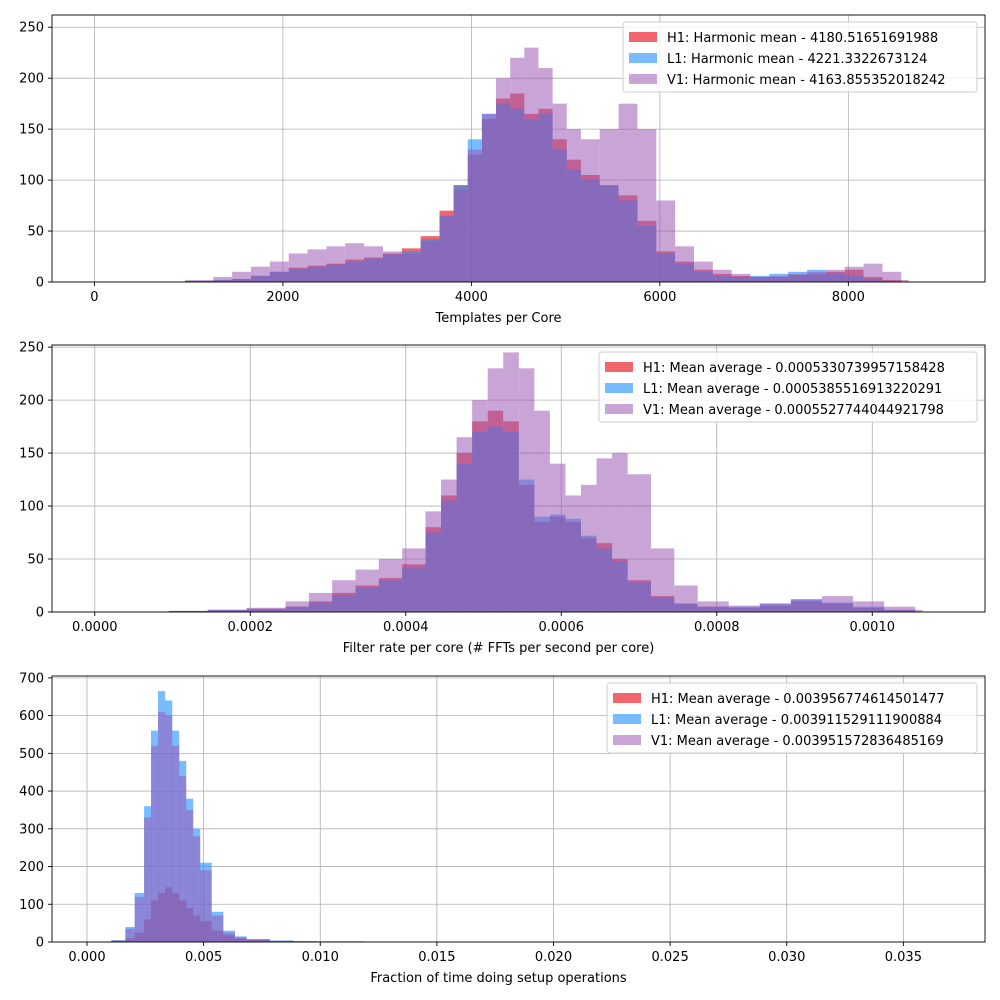  What do you see at coordinates (786, 957) in the screenshot?
I see `x-tick-label: 0.030` at bounding box center [786, 957].